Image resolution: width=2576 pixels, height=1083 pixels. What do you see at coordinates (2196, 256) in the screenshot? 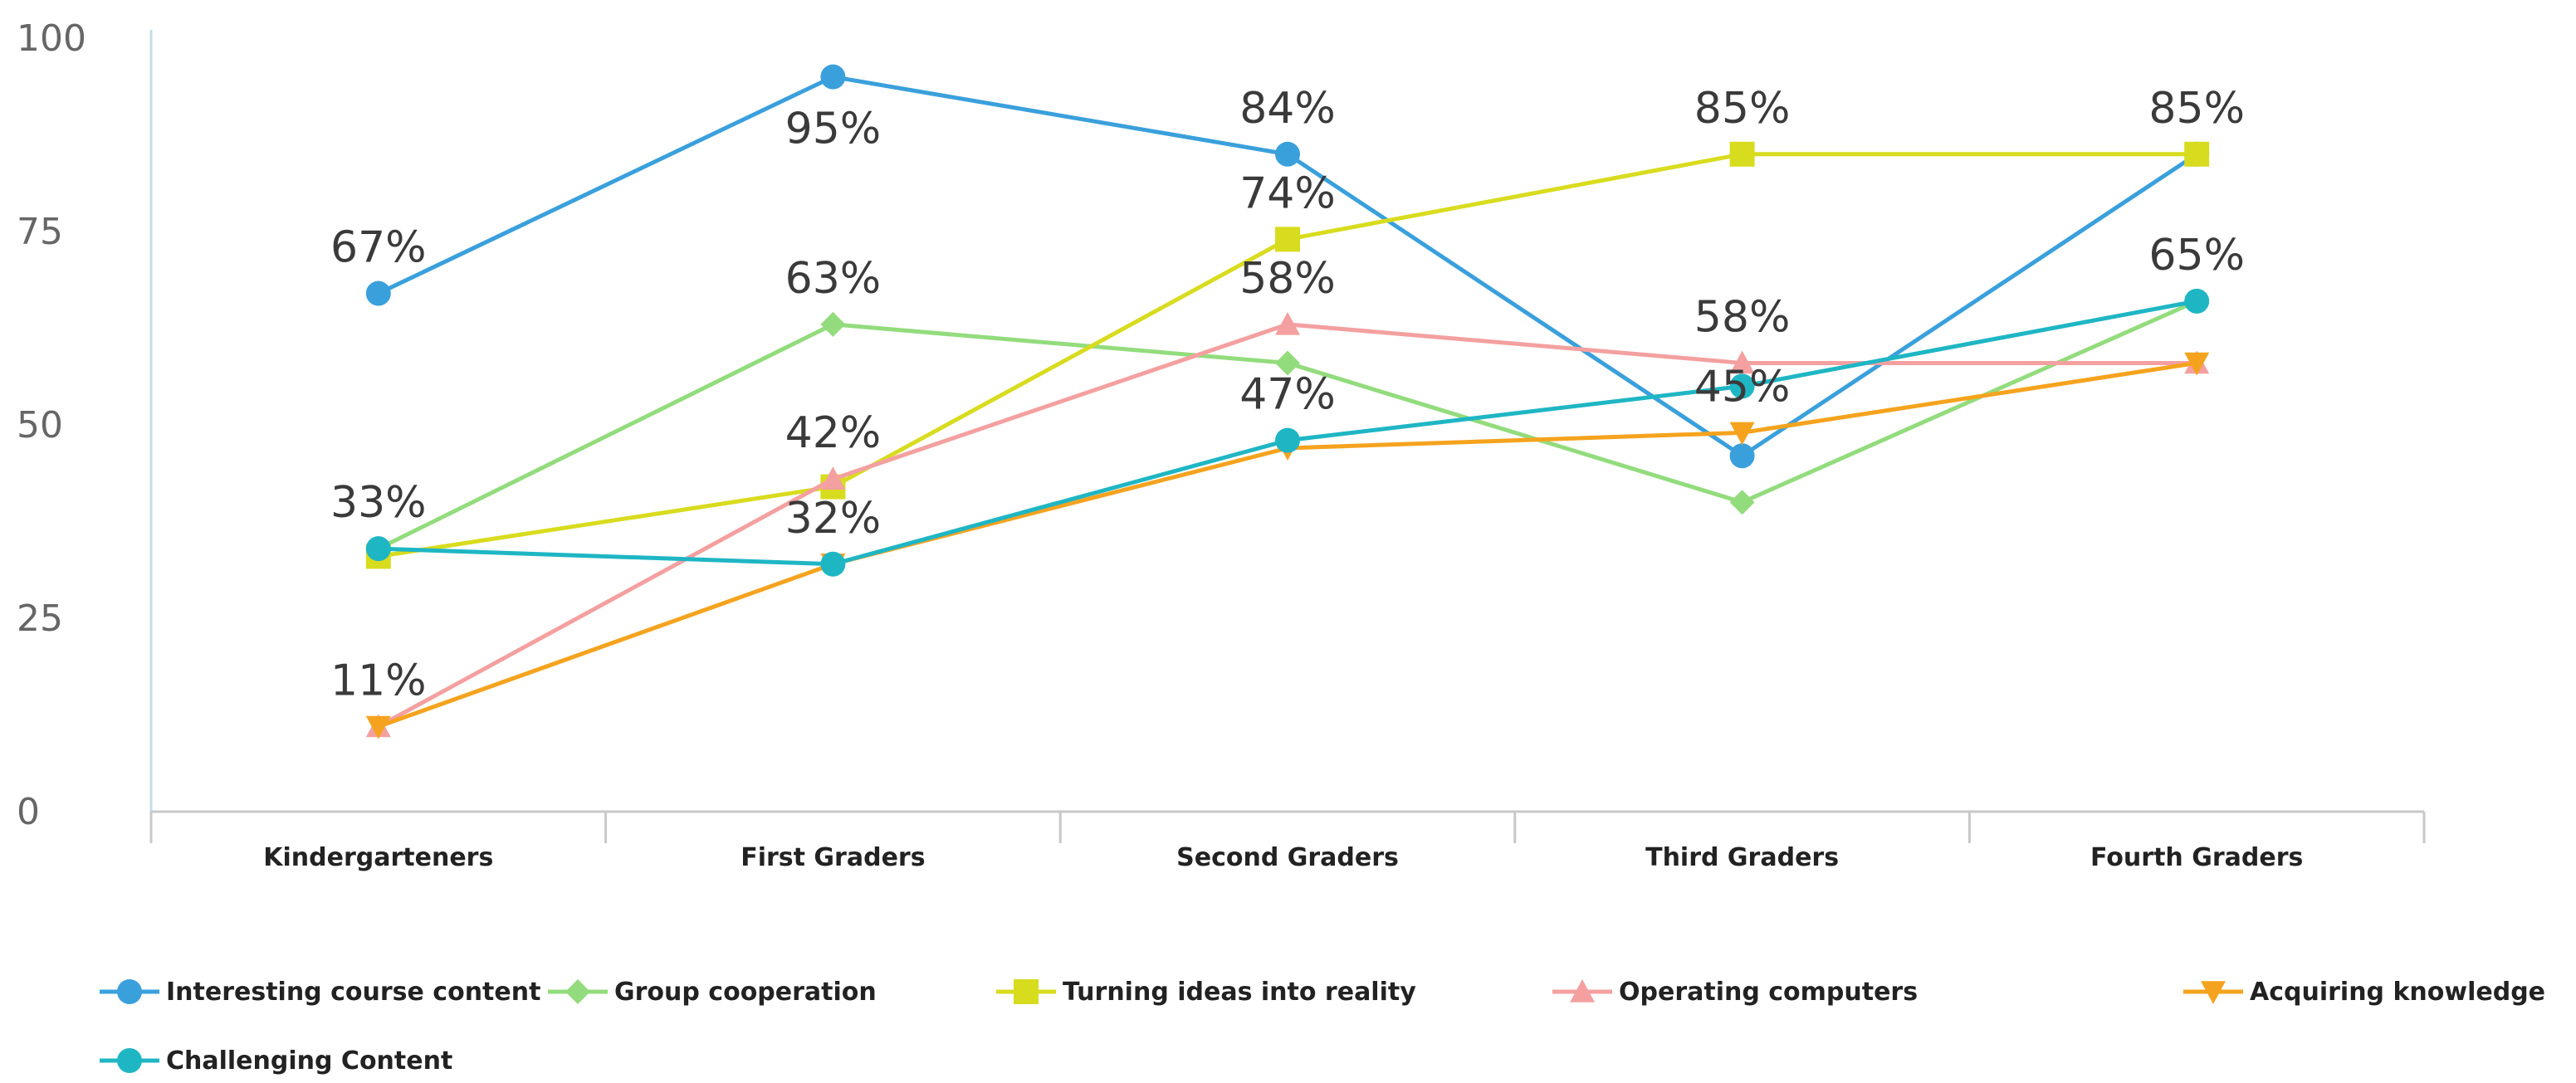
I see `data-label: 65%` at bounding box center [2196, 256].